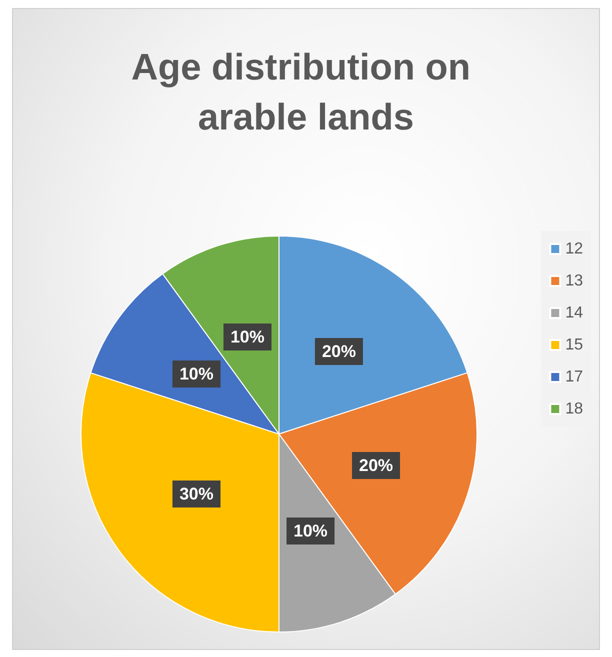 This screenshot has height=657, width=612. What do you see at coordinates (574, 377) in the screenshot?
I see `legend-label: 17` at bounding box center [574, 377].